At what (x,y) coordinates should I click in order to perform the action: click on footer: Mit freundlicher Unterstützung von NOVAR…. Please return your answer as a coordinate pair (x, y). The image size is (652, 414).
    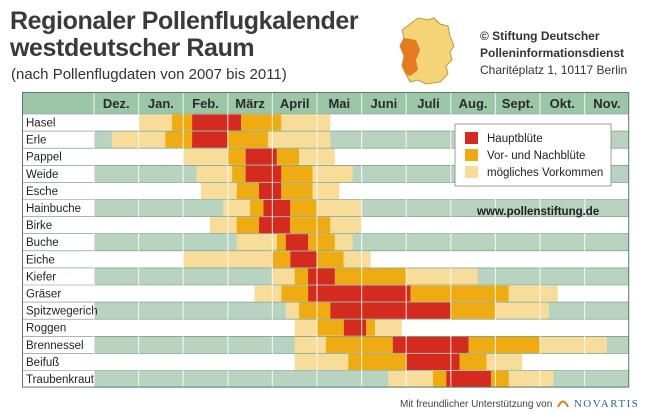
    Looking at the image, I should click on (519, 404).